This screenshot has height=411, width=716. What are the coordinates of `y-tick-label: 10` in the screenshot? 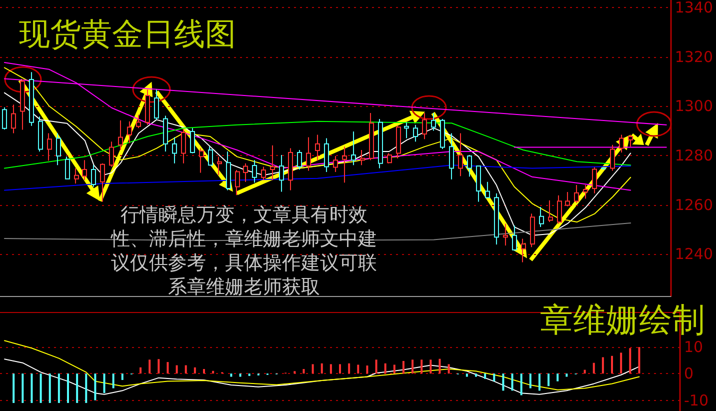 It's located at (694, 347).